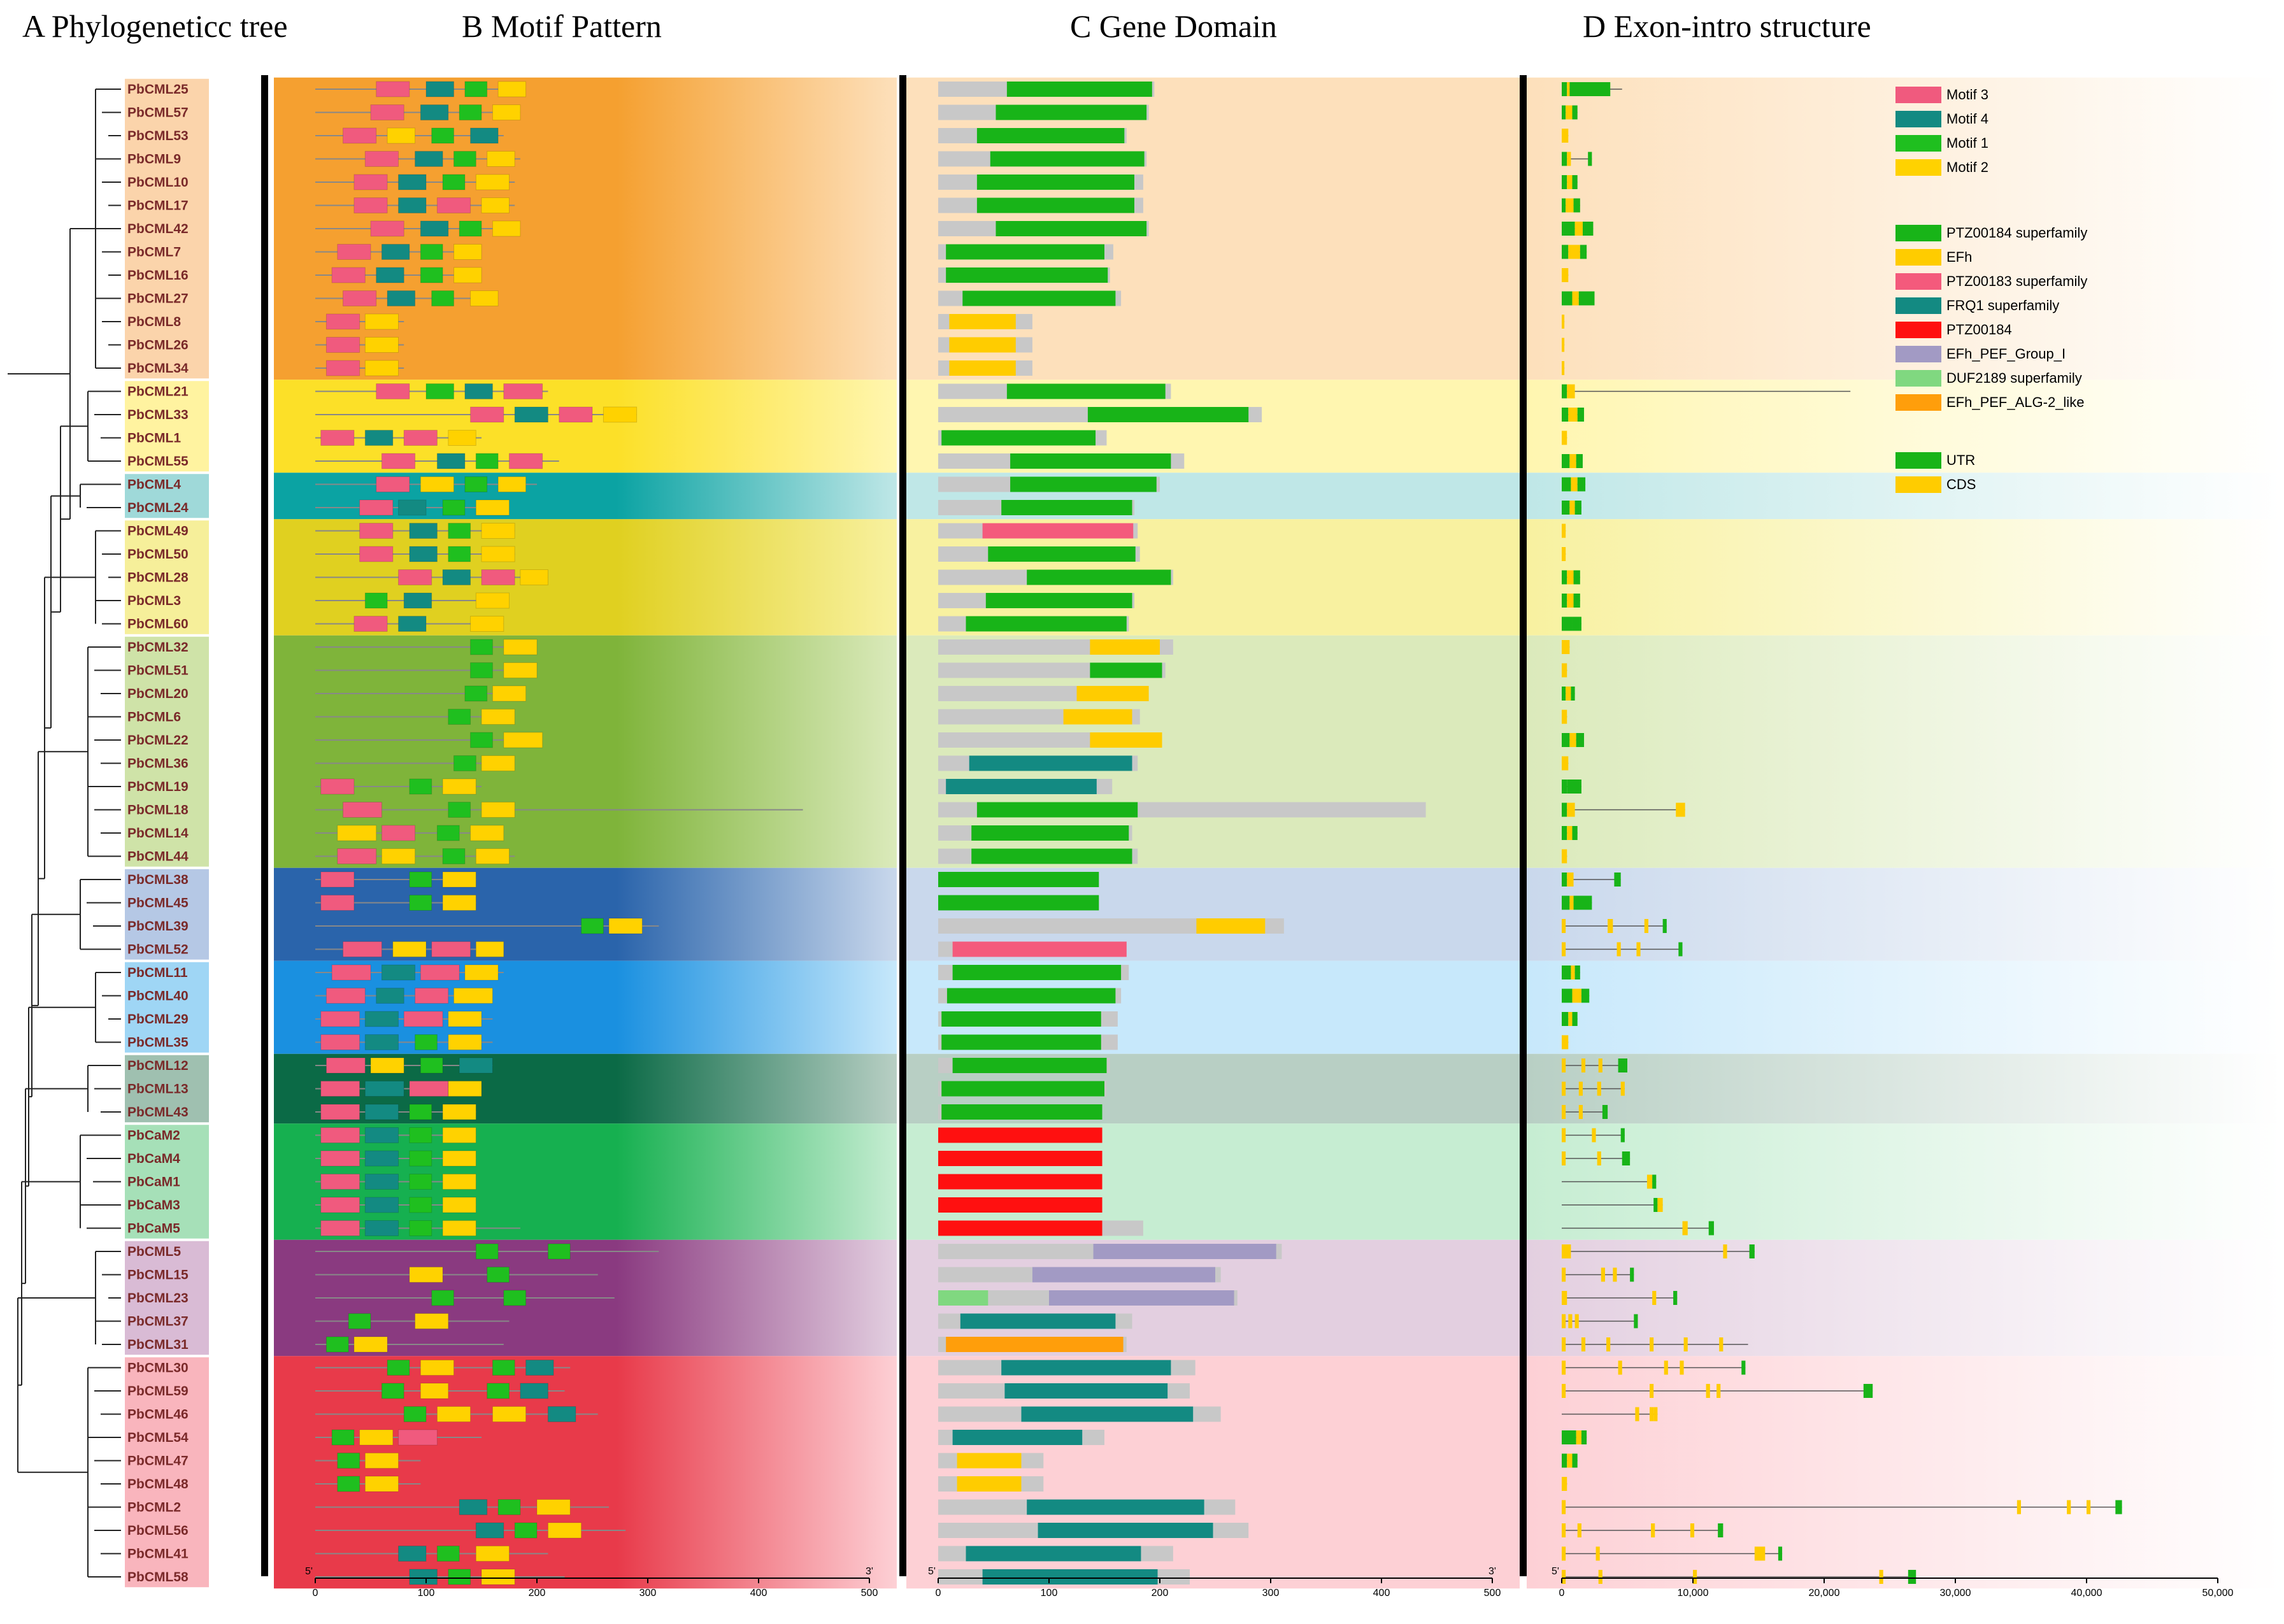 The width and height of the screenshot is (2284, 1624). What do you see at coordinates (902, 825) in the screenshot?
I see `separator-b` at bounding box center [902, 825].